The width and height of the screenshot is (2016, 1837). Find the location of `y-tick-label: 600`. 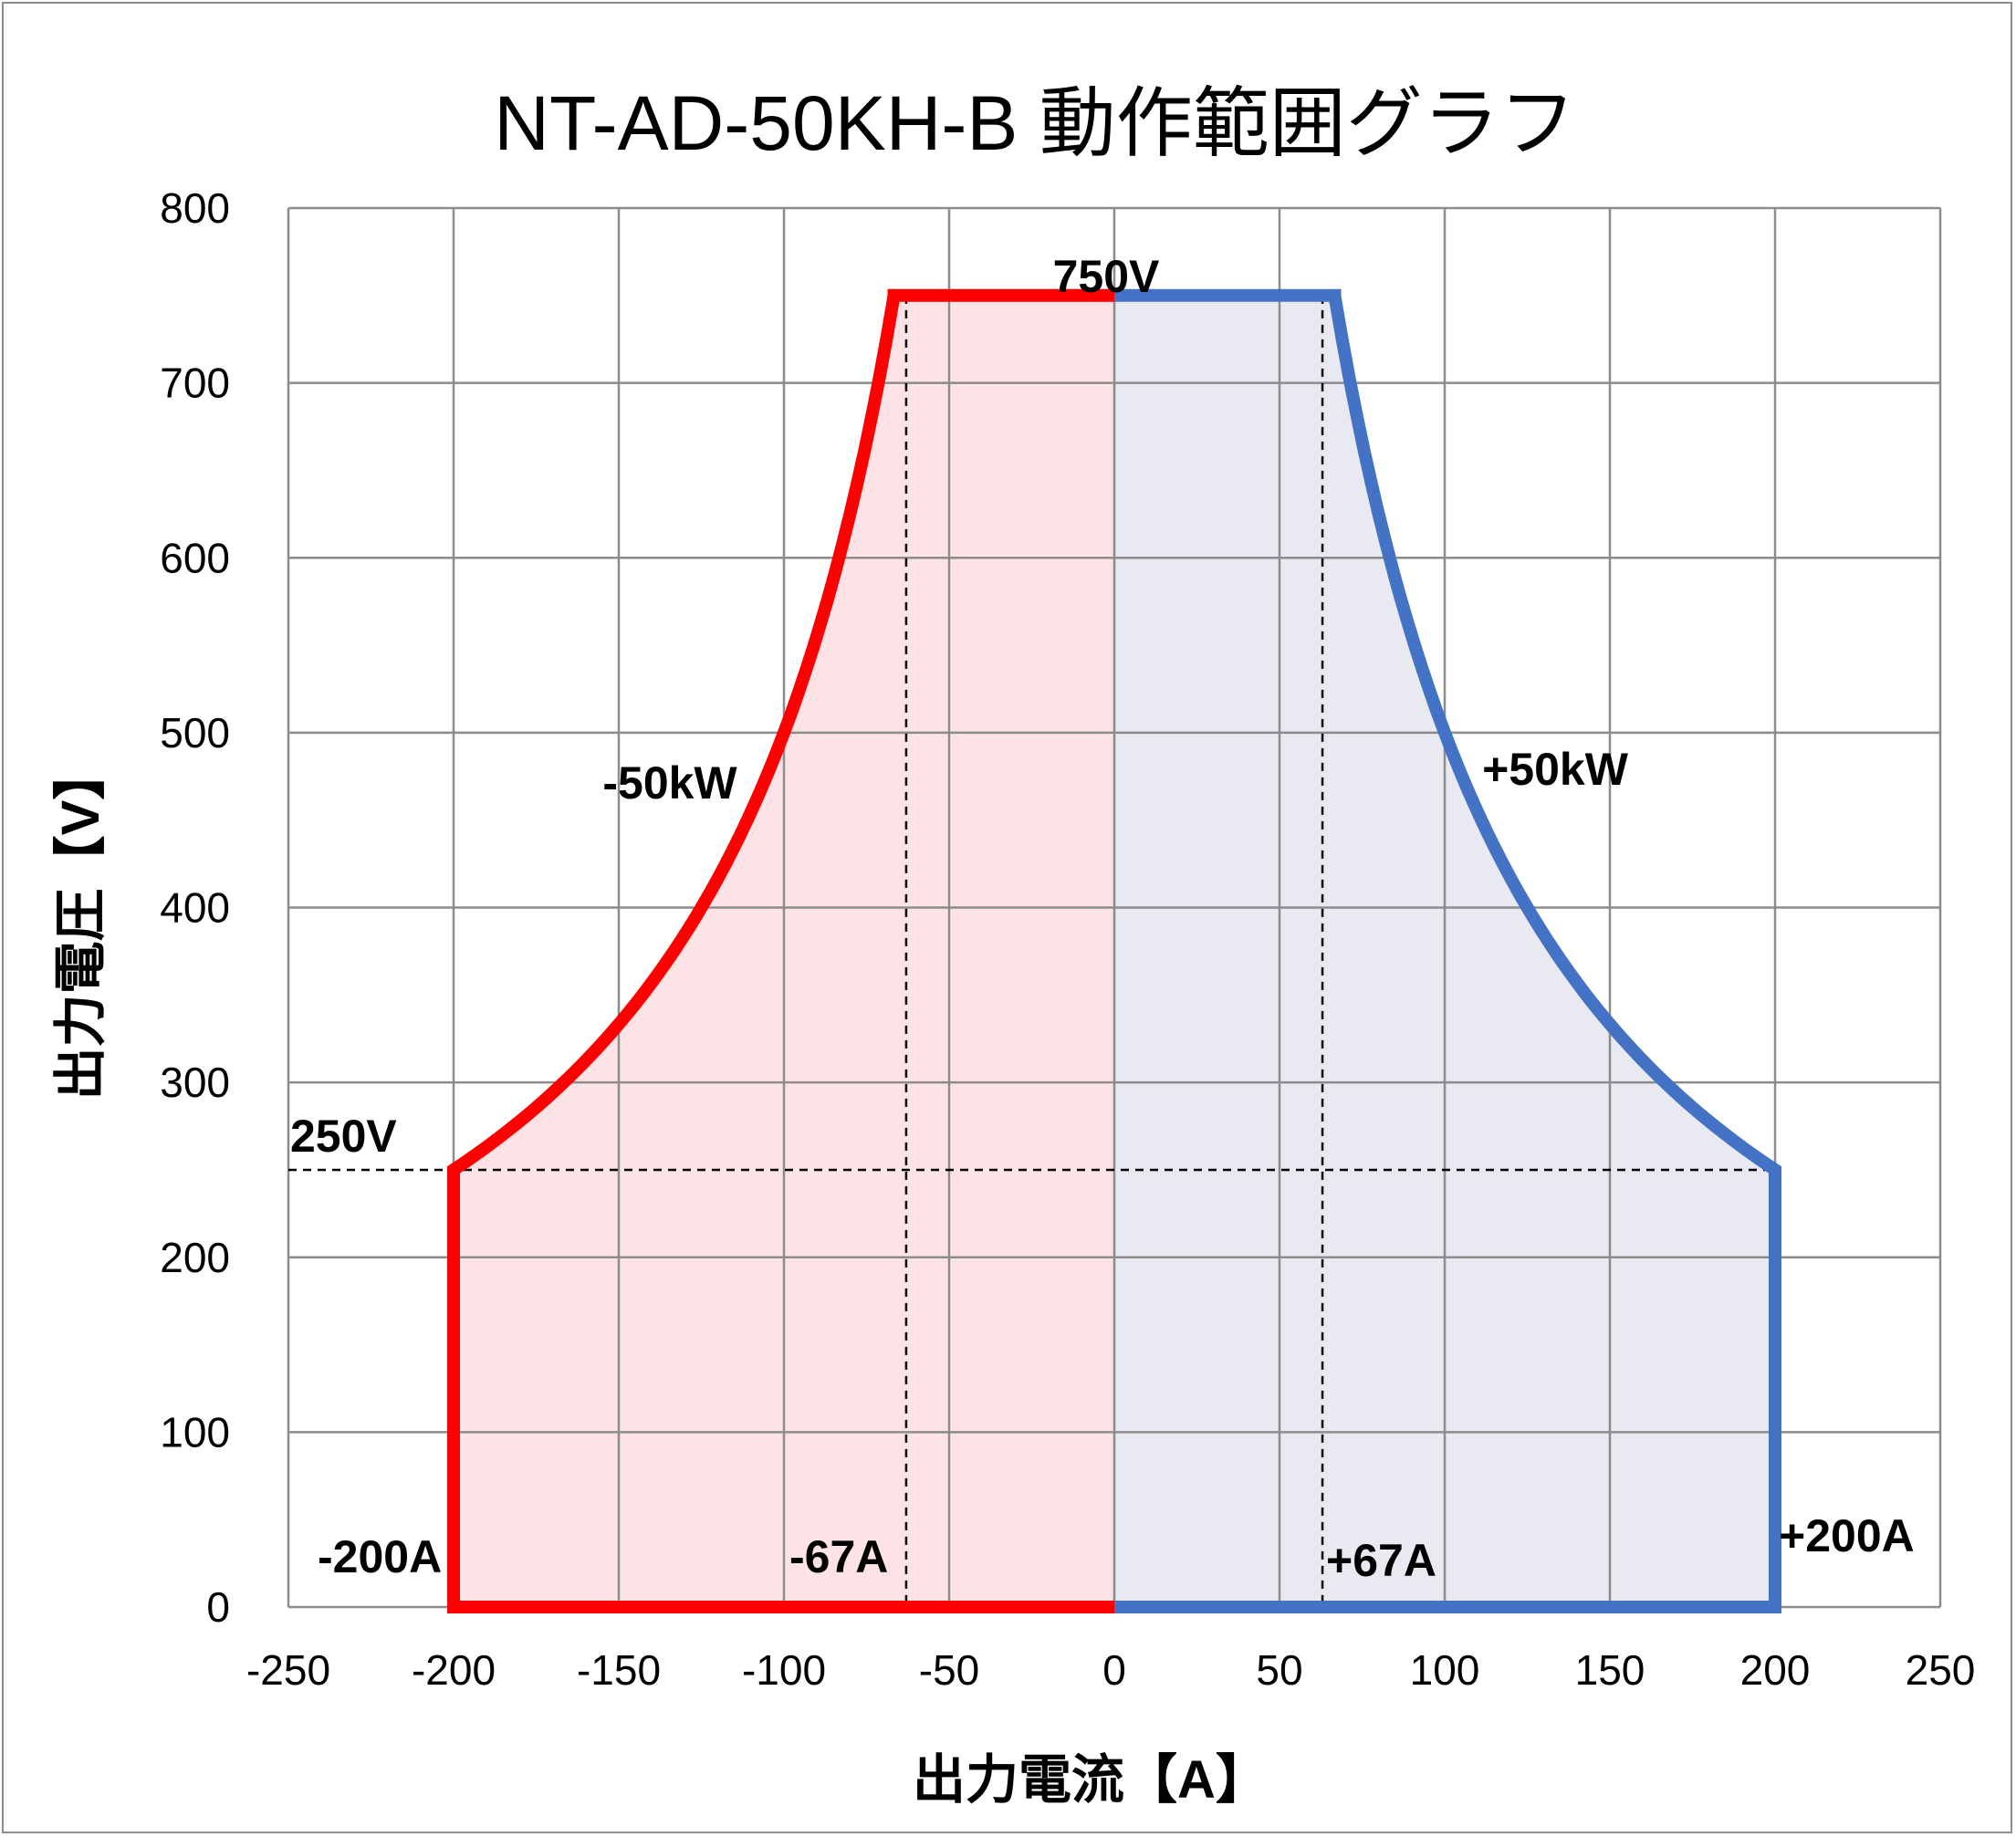

y-tick-label: 600 is located at coordinates (195, 558).